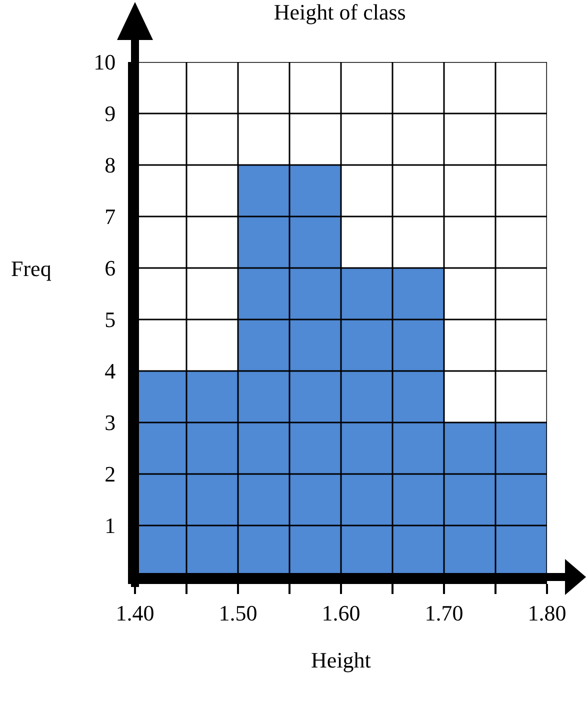  Describe the element at coordinates (547, 613) in the screenshot. I see `x-tick-label: 1.80` at that location.